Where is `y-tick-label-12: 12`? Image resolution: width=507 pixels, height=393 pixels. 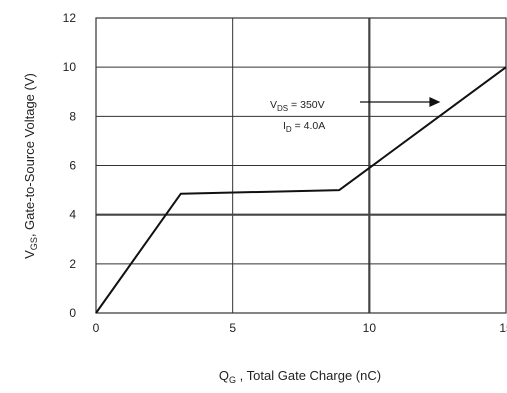 y-tick-label-12: 12 is located at coordinates (70, 18).